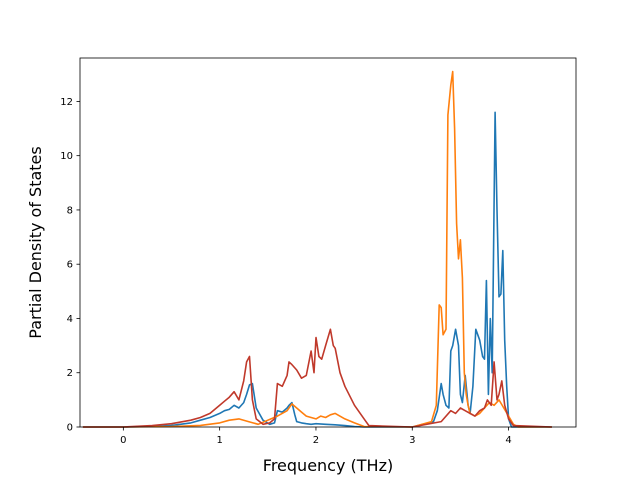 This screenshot has height=480, width=640. Describe the element at coordinates (35, 242) in the screenshot. I see `y-axis-label: Partial Density of States` at that location.